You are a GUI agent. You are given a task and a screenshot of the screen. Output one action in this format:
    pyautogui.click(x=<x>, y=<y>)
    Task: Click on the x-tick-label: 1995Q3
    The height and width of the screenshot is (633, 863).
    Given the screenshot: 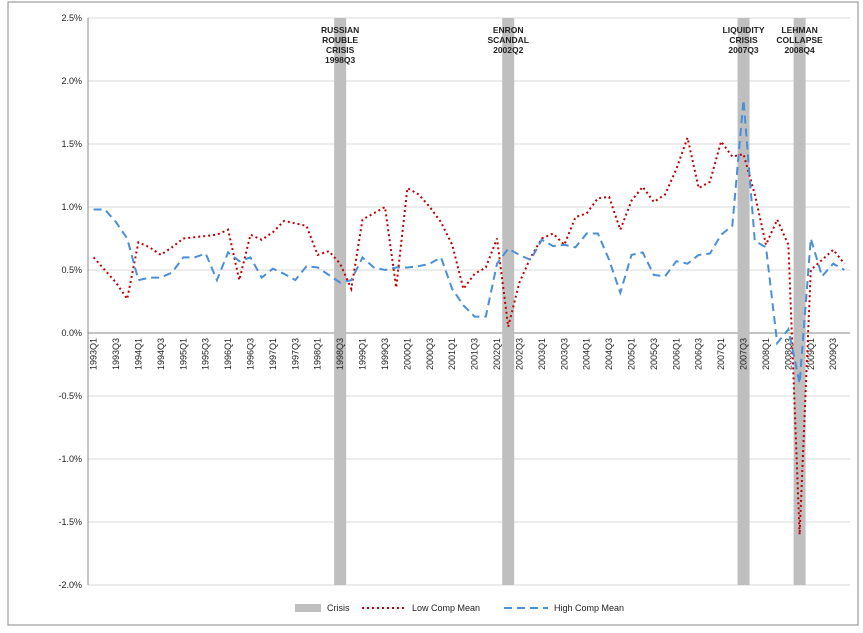 What is the action you would take?
    pyautogui.click(x=206, y=354)
    